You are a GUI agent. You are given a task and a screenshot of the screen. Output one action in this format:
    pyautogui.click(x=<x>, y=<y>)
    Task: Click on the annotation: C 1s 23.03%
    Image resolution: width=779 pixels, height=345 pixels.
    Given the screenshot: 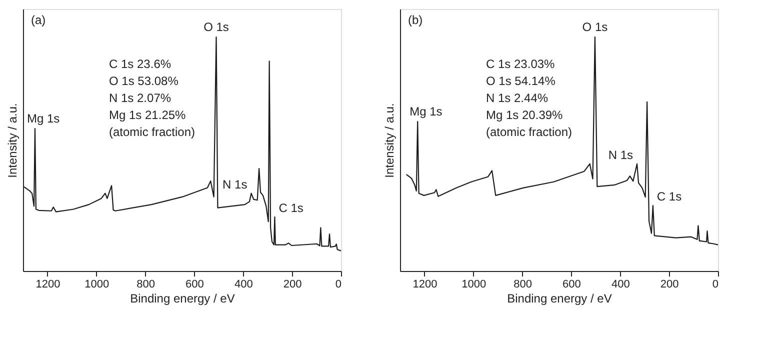 What is the action you would take?
    pyautogui.click(x=521, y=64)
    